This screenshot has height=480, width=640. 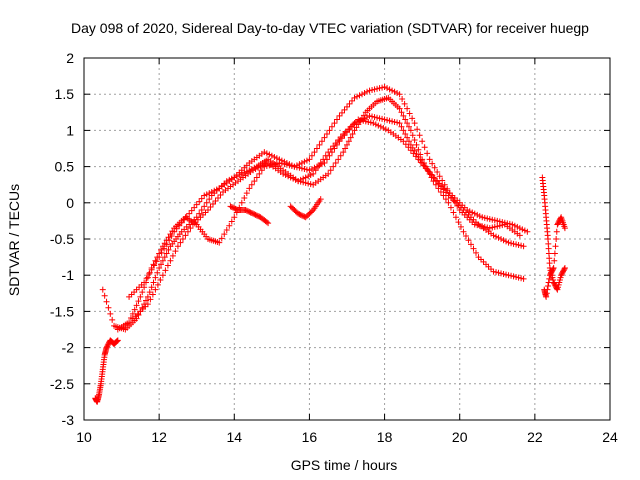 What do you see at coordinates (70, 130) in the screenshot?
I see `y-tick-label: 1` at bounding box center [70, 130].